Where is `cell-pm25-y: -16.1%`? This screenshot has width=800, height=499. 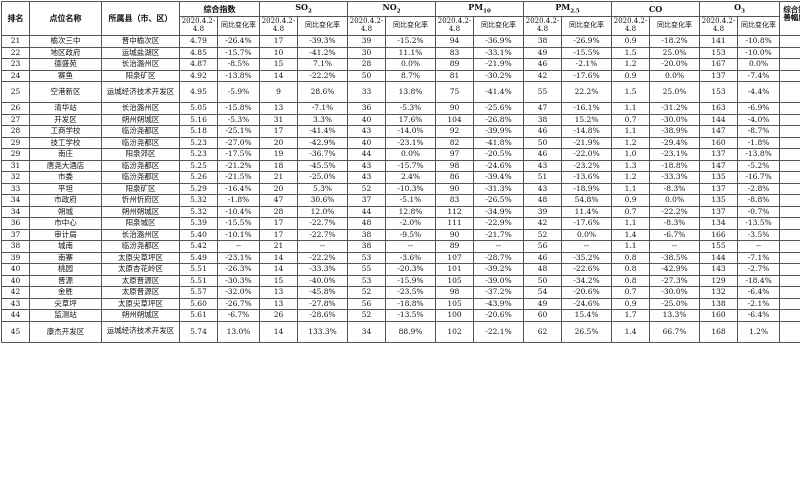
cell-pm25-y: -16.1% is located at coordinates (587, 109).